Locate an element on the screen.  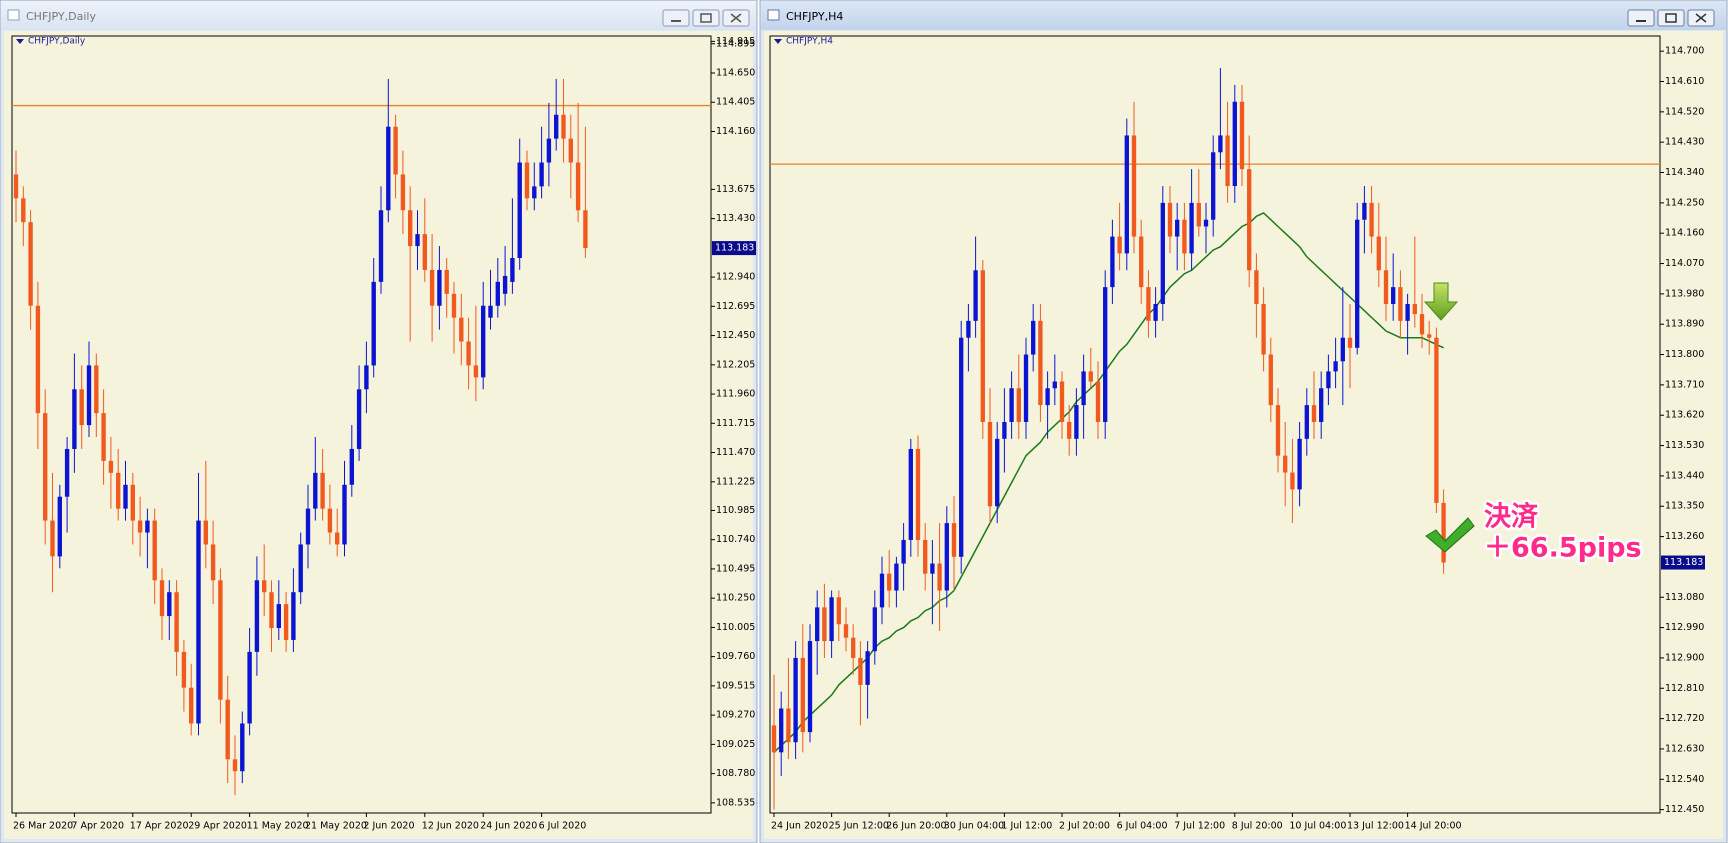
x-tick-label: 30 Jun 04:00 is located at coordinates (974, 826).